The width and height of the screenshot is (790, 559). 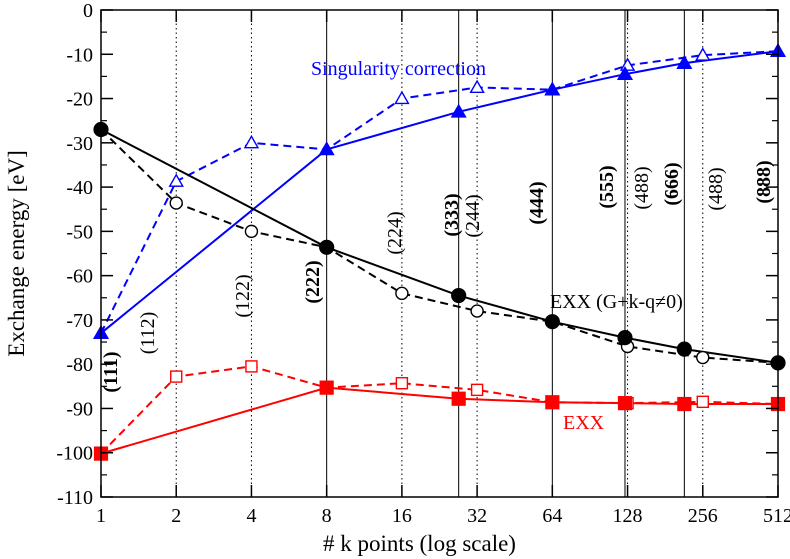 What do you see at coordinates (537, 202) in the screenshot?
I see `grid-label-444: (444)` at bounding box center [537, 202].